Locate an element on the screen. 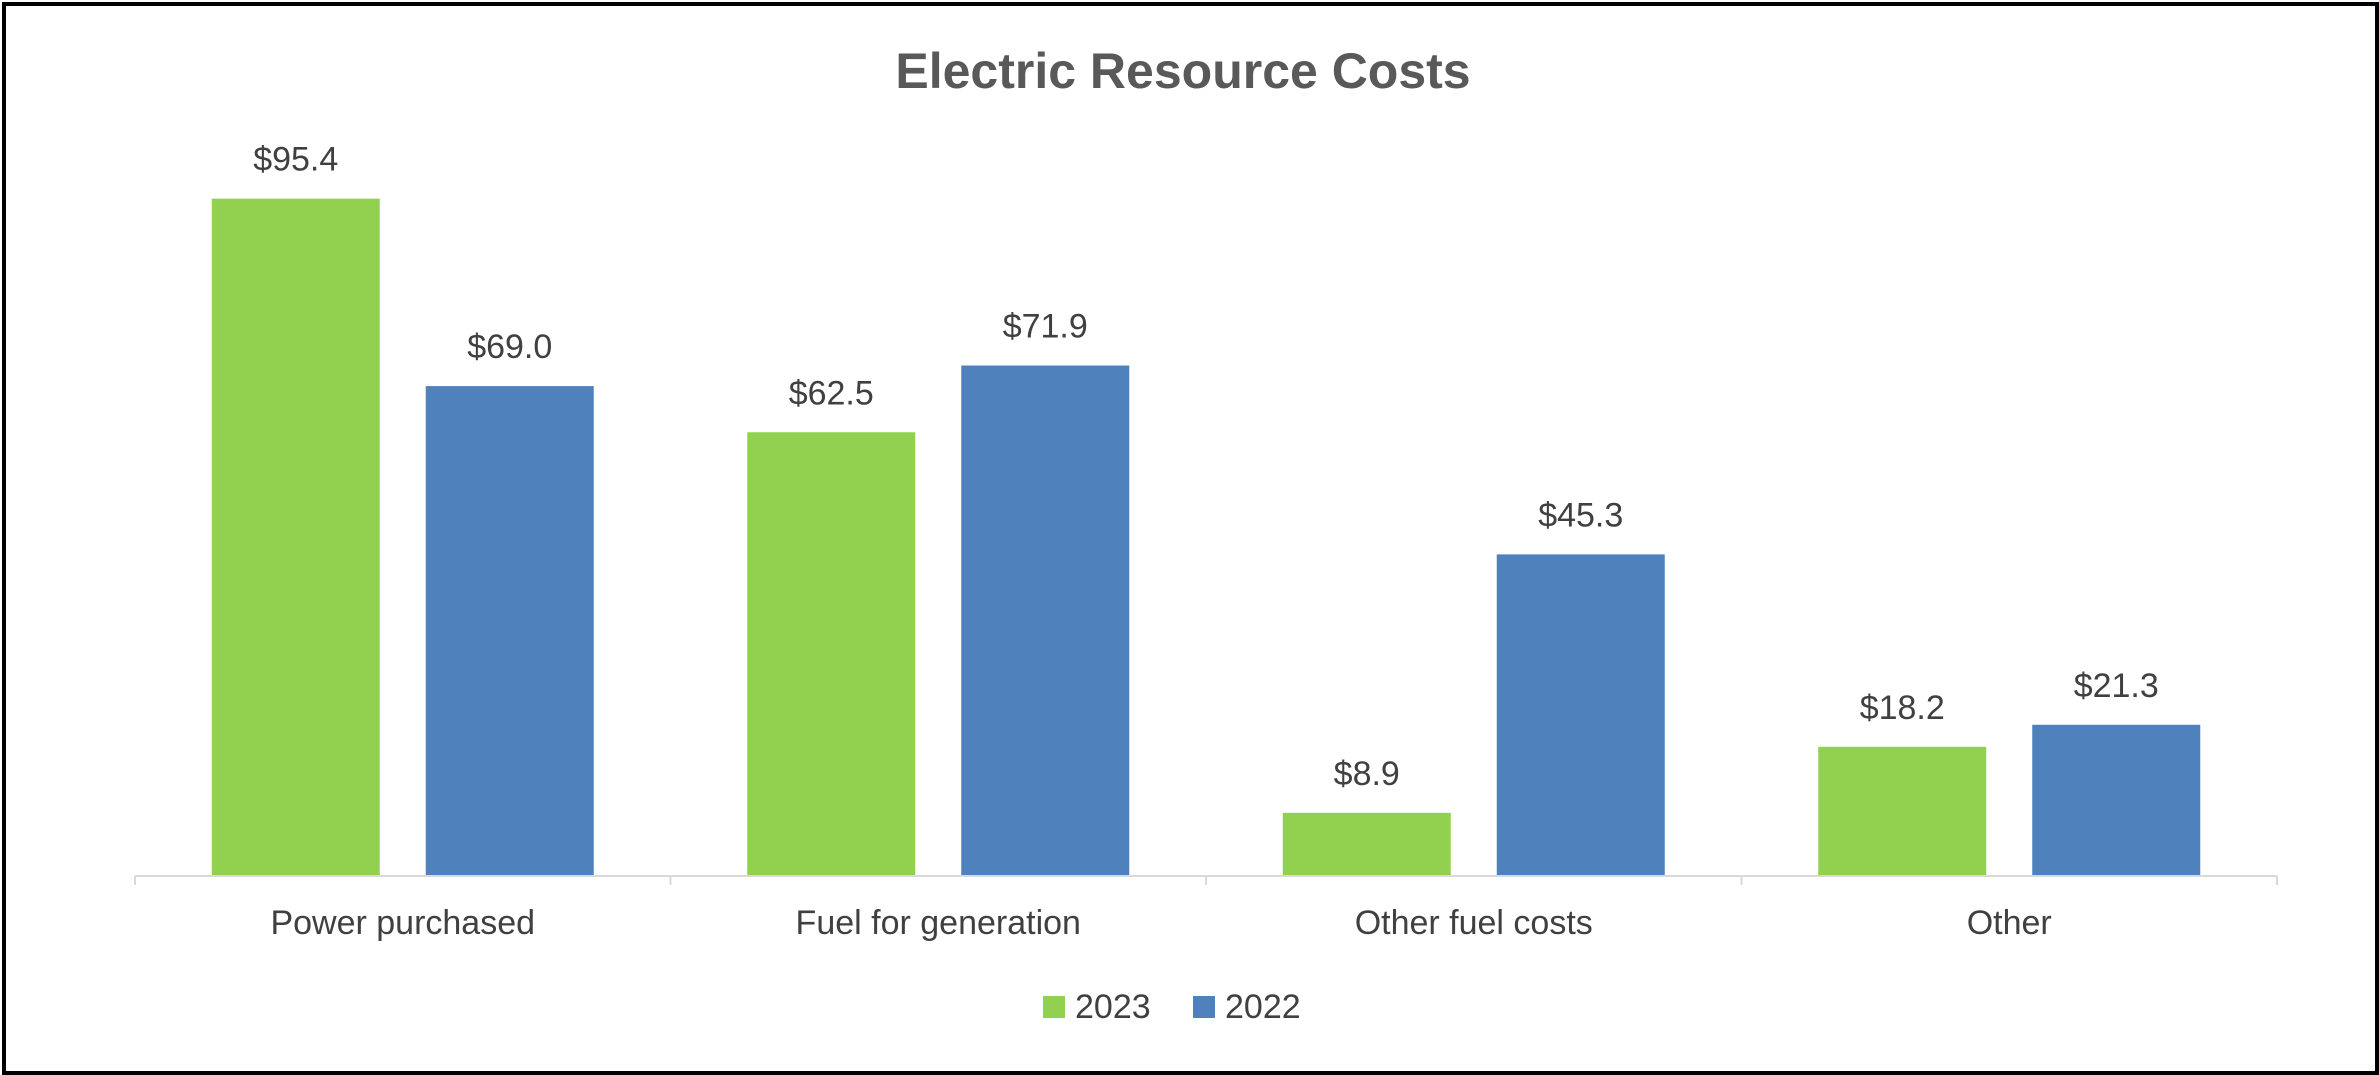  category-label: Power purchased is located at coordinates (402, 923).